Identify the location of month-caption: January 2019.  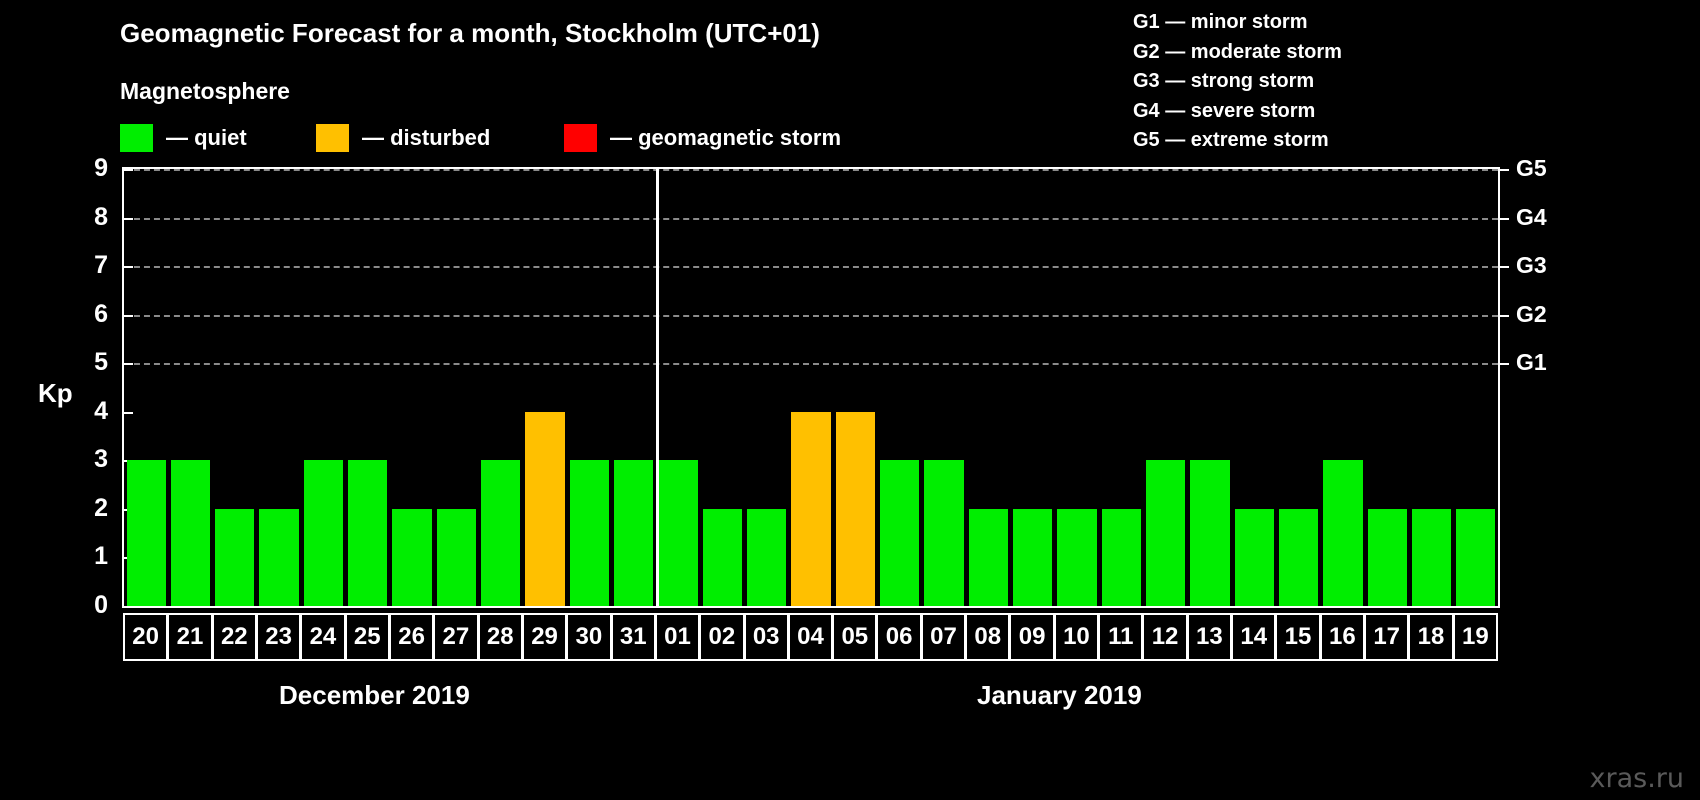
(1059, 695).